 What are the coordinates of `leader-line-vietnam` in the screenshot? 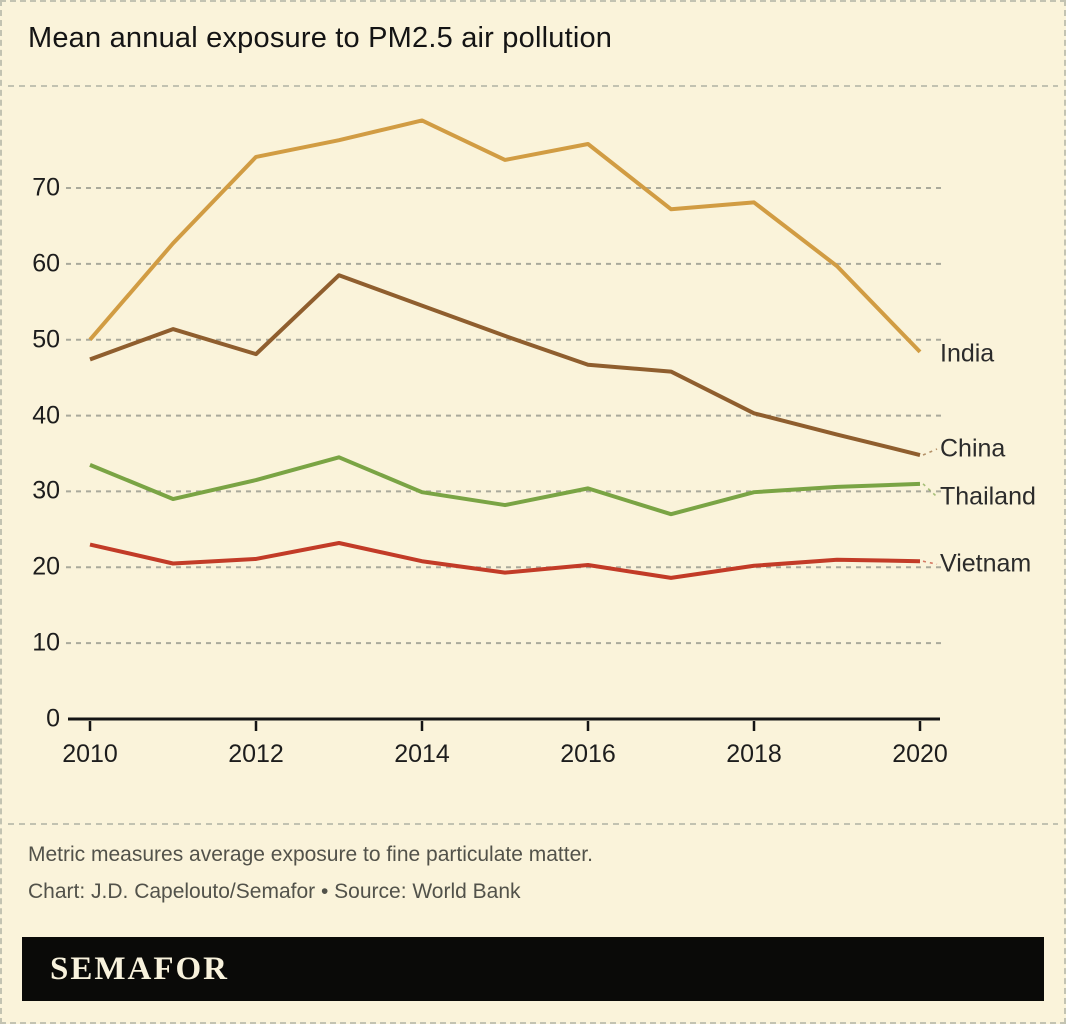 It's located at (930, 562).